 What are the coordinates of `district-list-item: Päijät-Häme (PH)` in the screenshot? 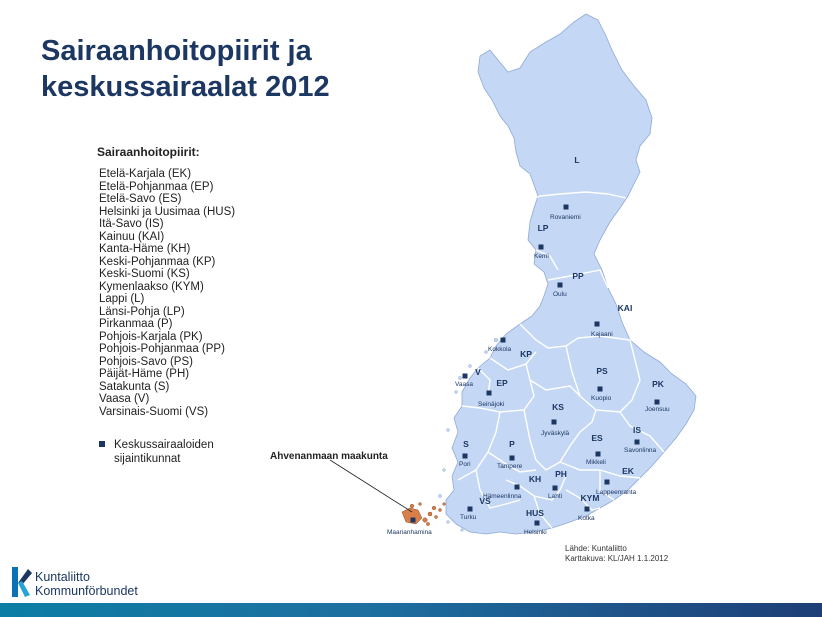 It's located at (144, 374).